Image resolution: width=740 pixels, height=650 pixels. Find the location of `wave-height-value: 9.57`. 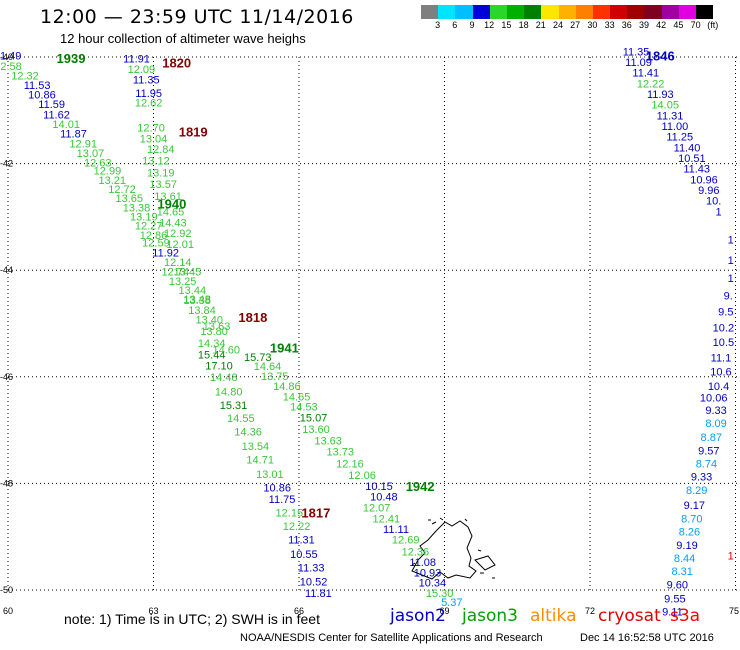

wave-height-value: 9.57 is located at coordinates (708, 452).